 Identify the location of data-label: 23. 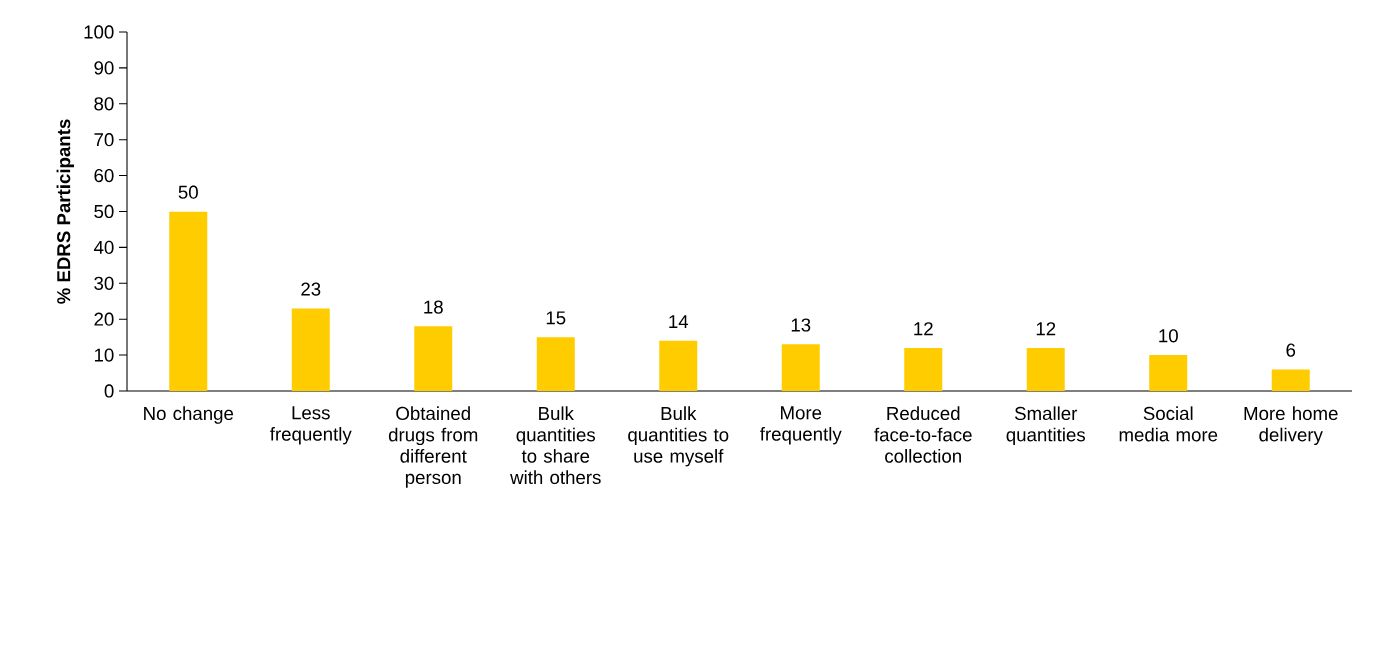
(311, 289).